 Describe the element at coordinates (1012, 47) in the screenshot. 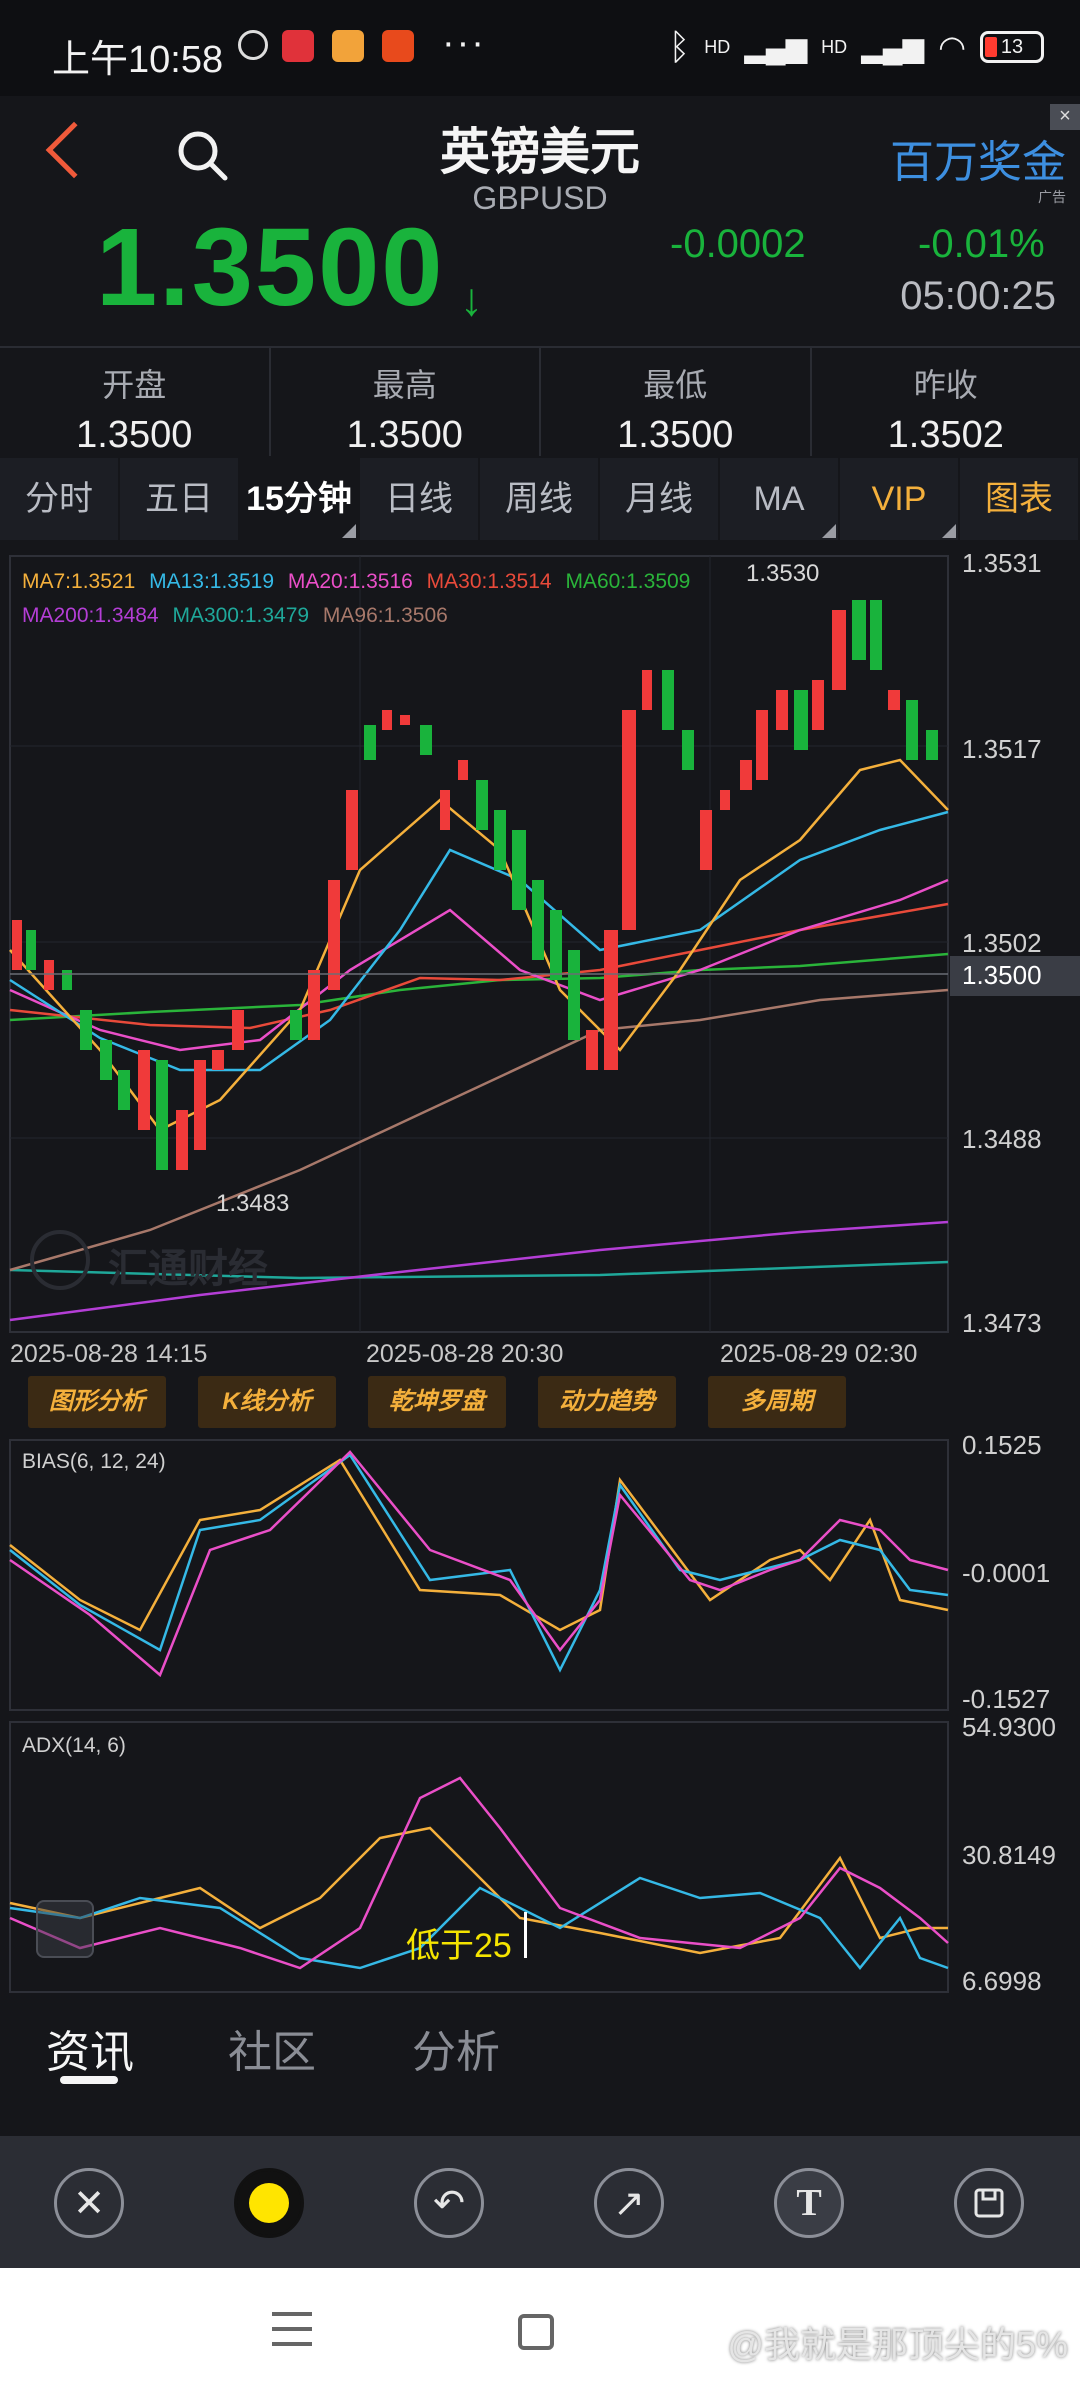

I see `battery-icon: 13` at that location.